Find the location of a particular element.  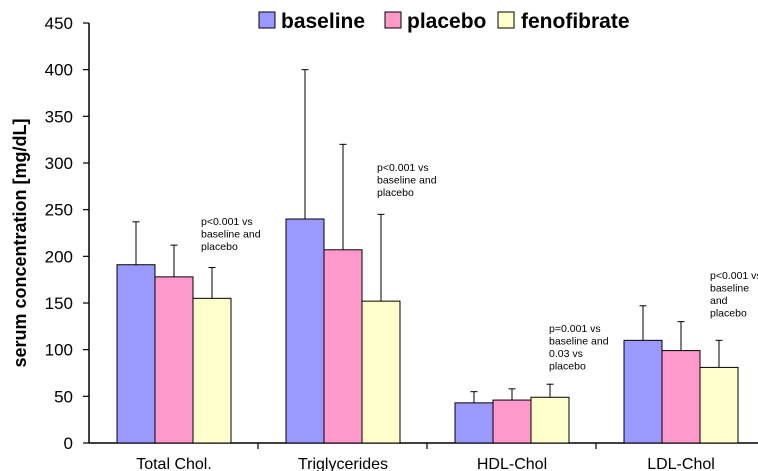

y-tick-label: 150 is located at coordinates (59, 303).